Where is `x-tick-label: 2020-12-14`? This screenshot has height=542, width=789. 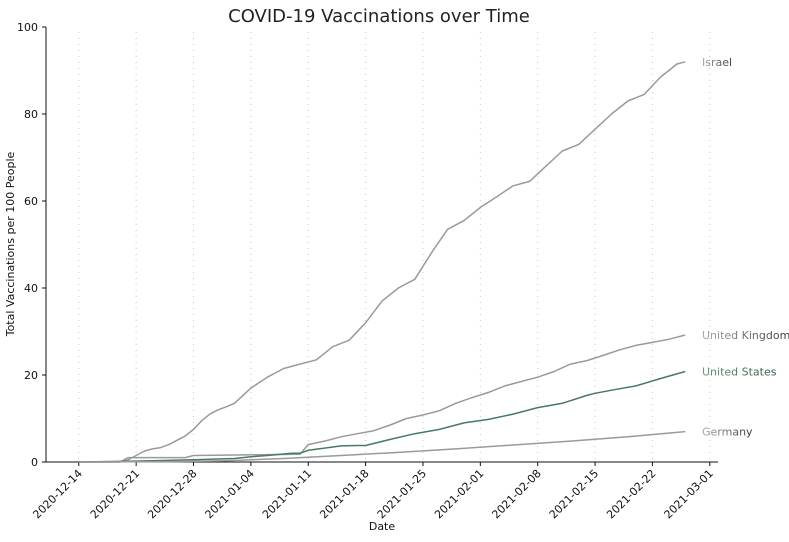
x-tick-label: 2020-12-14 is located at coordinates (57, 494).